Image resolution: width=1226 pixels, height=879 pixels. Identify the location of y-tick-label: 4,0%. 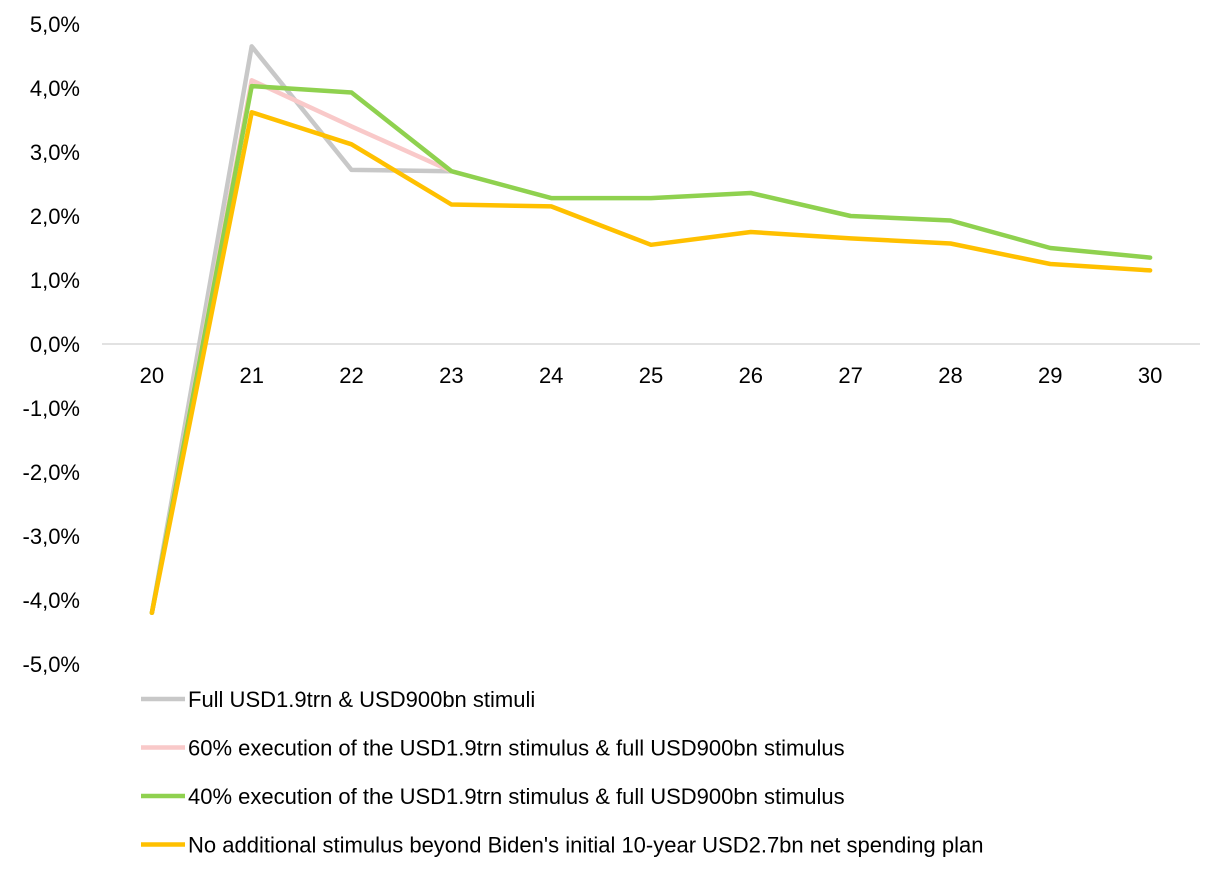
(55, 88).